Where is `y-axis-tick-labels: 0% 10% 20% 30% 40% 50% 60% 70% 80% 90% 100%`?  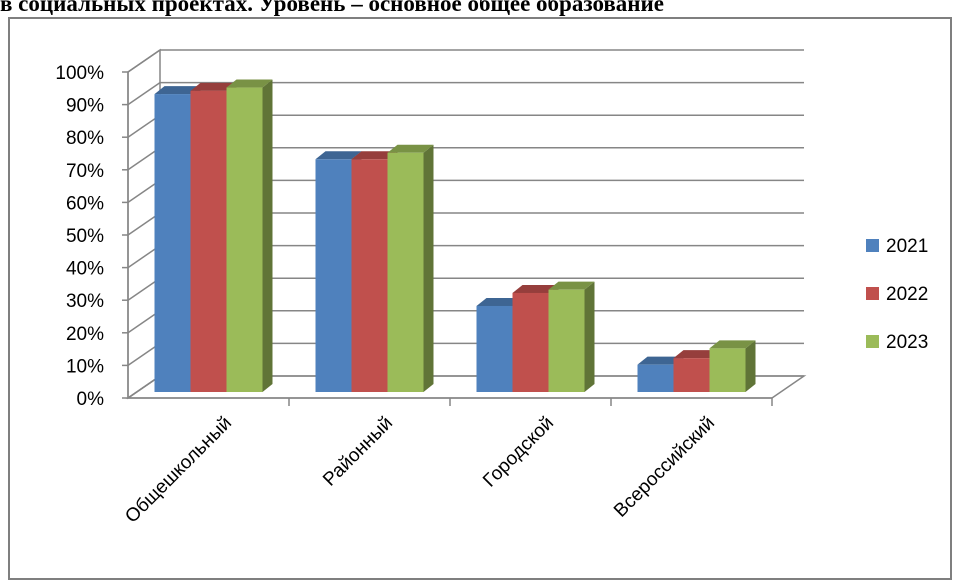 y-axis-tick-labels: 0% 10% 20% 30% 40% 50% 60% 70% 80% 90% 100% is located at coordinates (79, 236).